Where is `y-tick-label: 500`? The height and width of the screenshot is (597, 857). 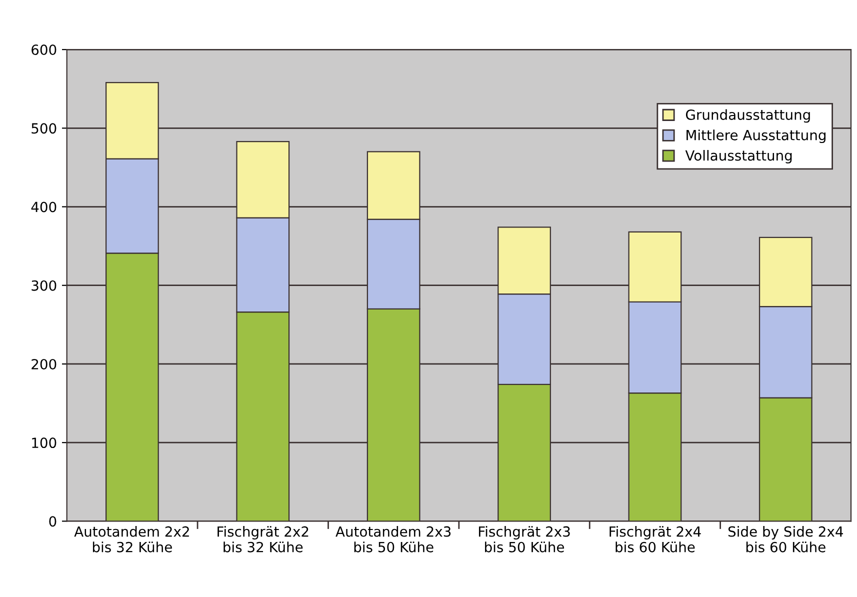
y-tick-label: 500 is located at coordinates (44, 128).